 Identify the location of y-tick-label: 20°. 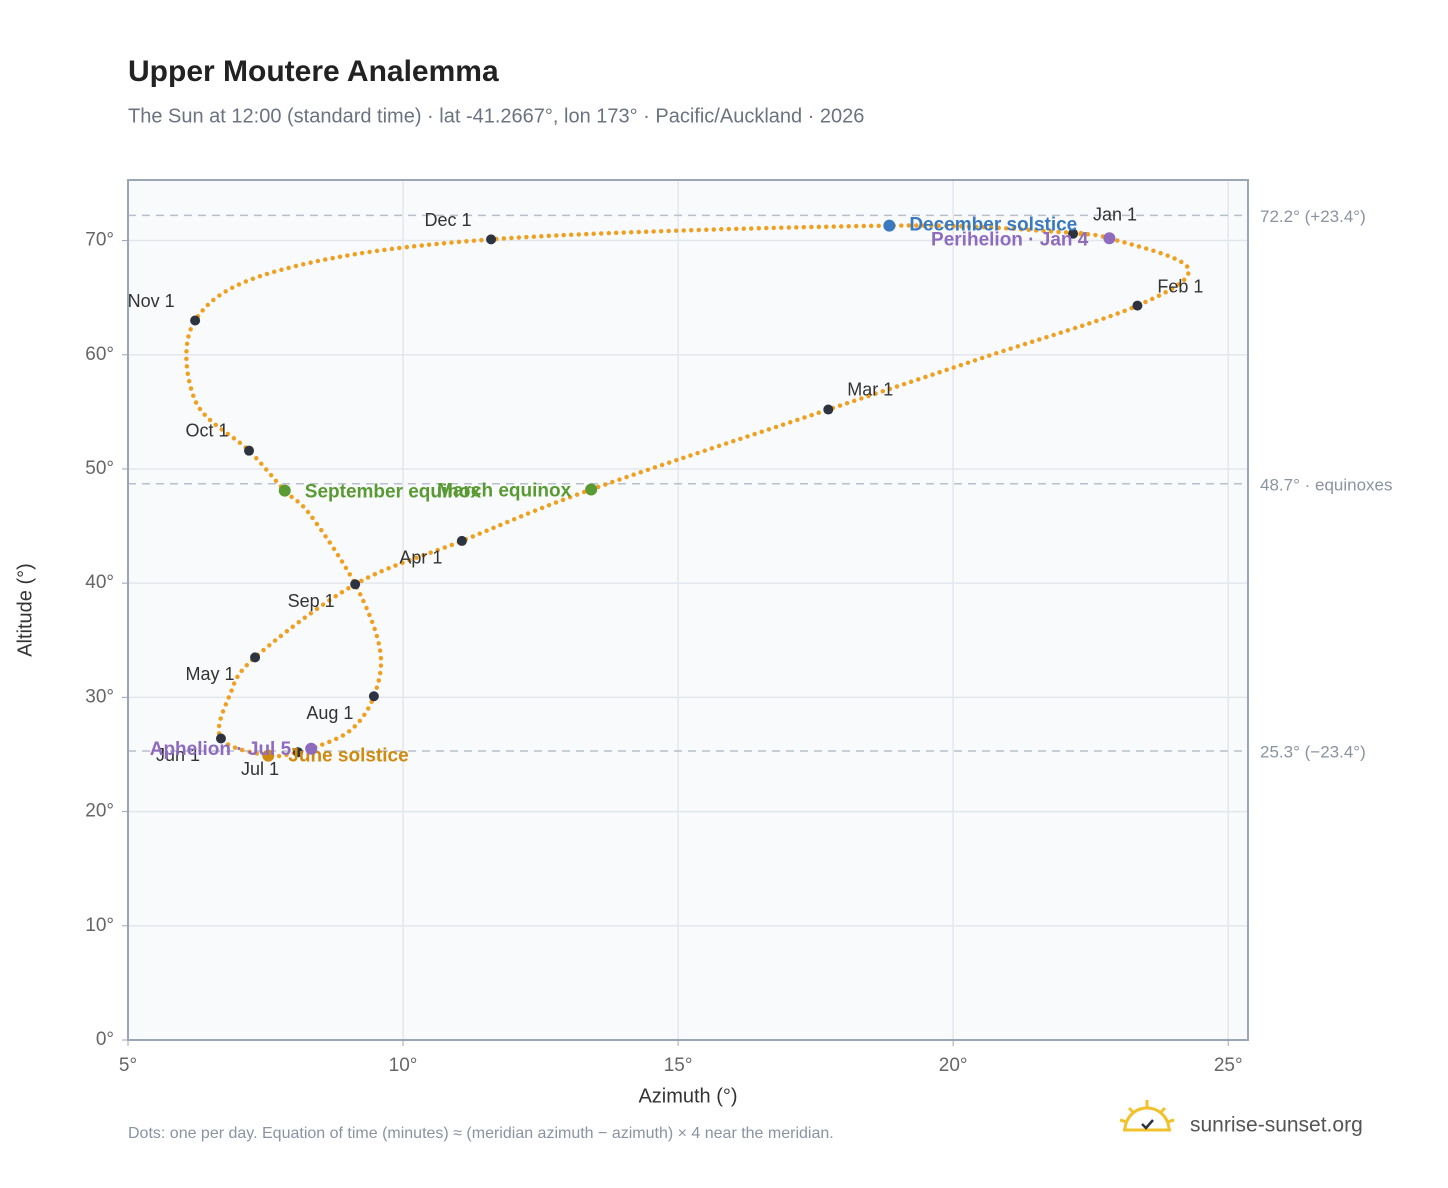
(99, 811).